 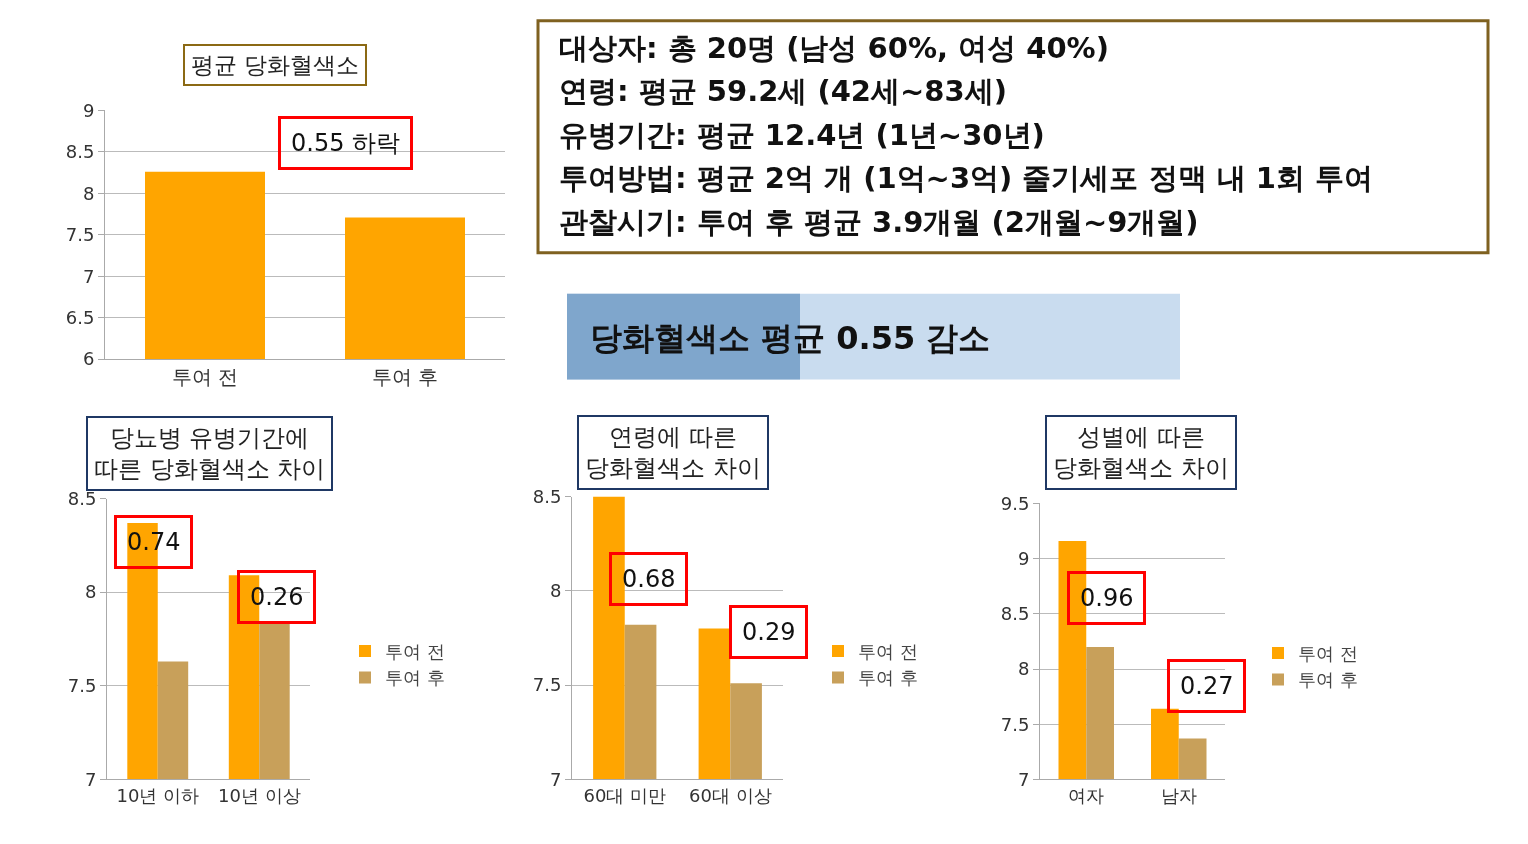 What do you see at coordinates (790, 338) in the screenshot?
I see `text: 당화혈색소 평균 0.55 감소` at bounding box center [790, 338].